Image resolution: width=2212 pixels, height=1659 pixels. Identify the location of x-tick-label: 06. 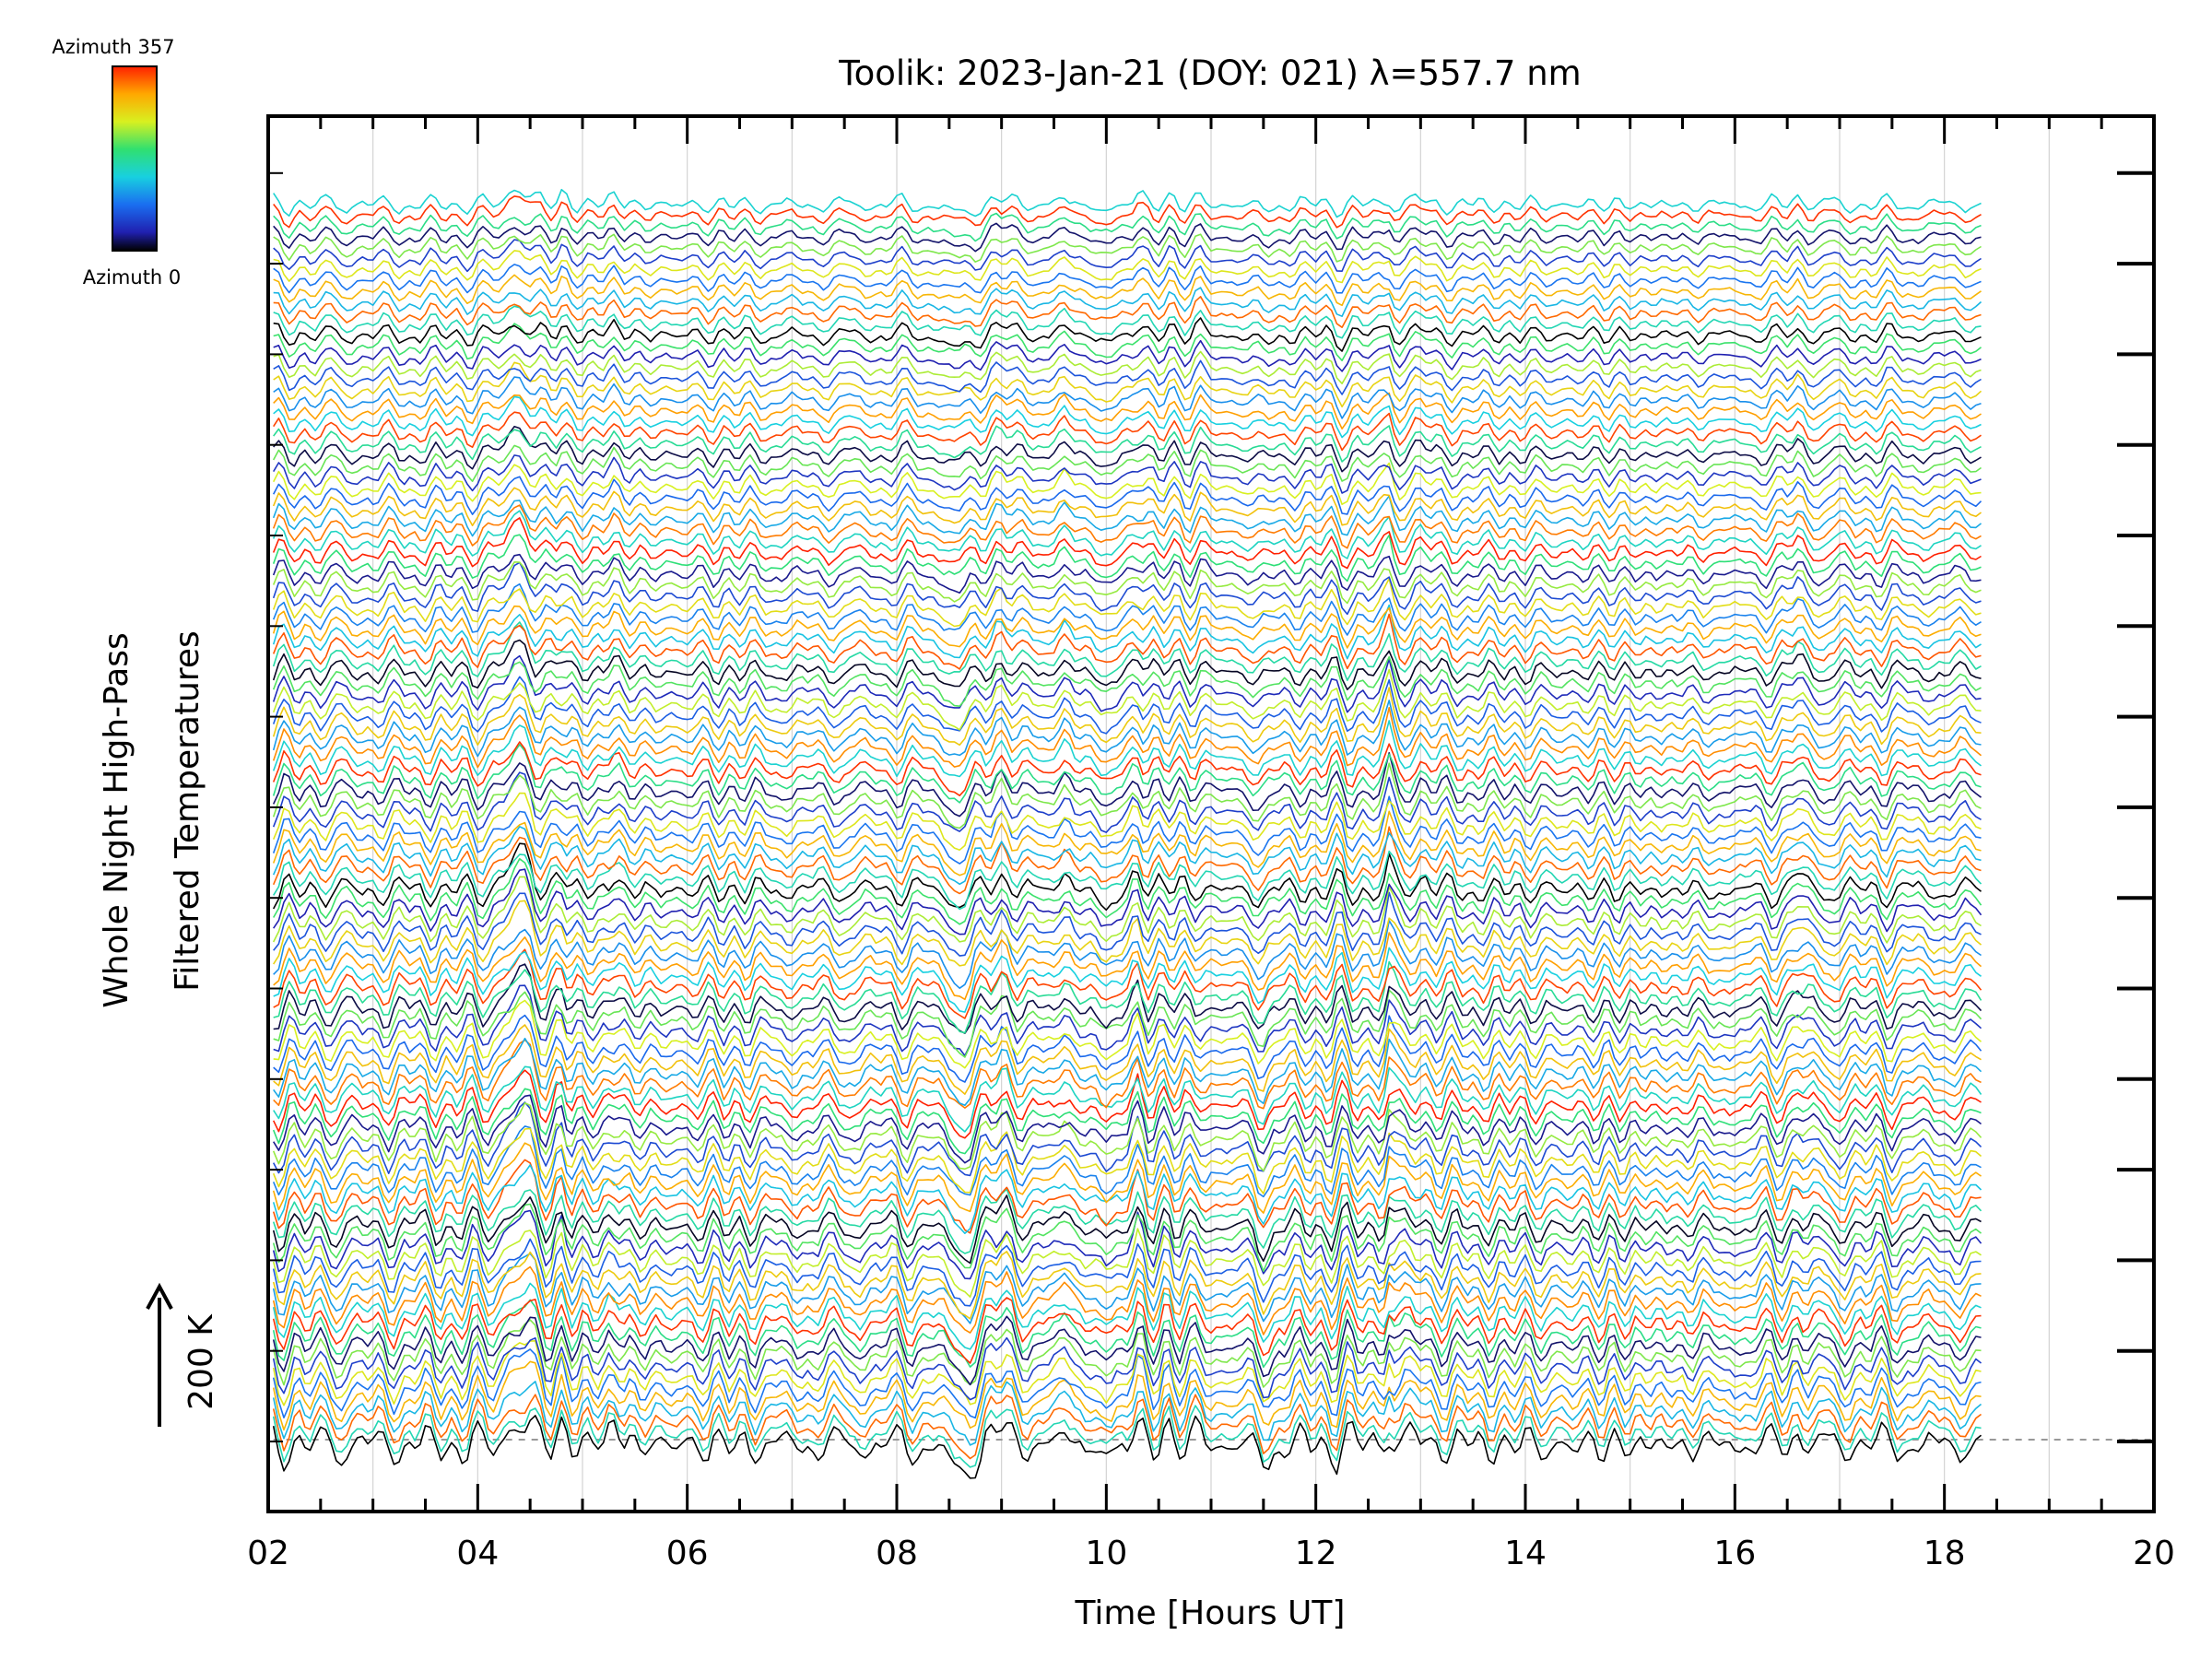
(687, 1553).